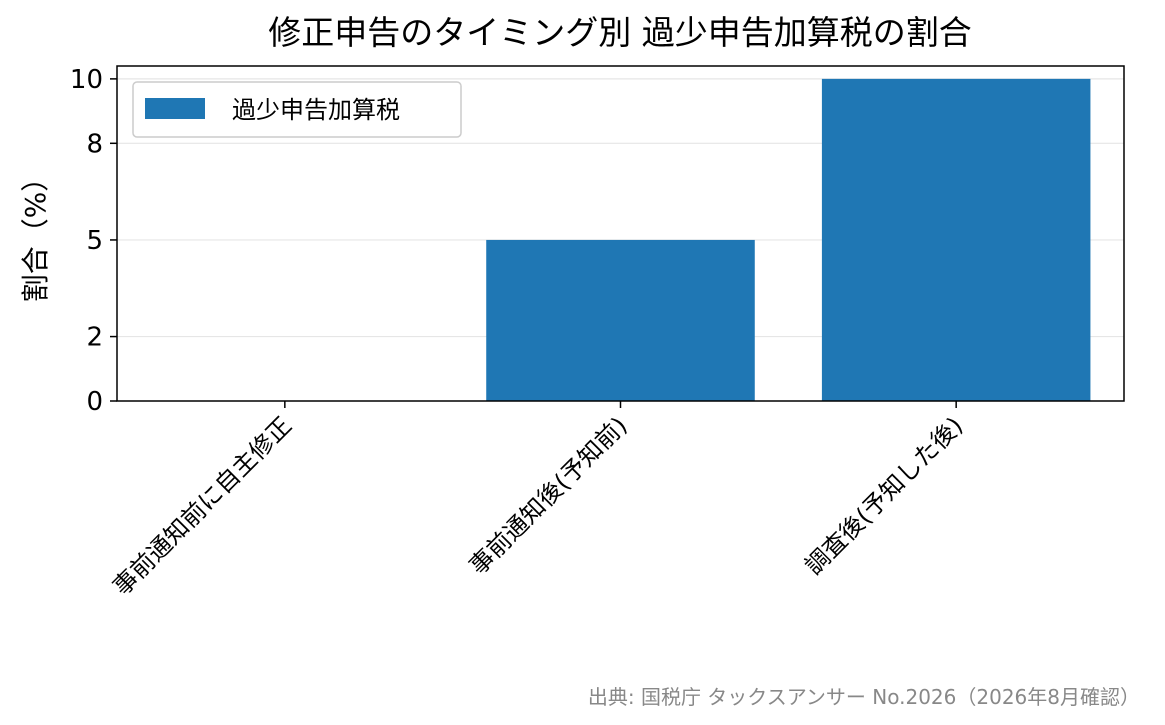 Image resolution: width=1165 pixels, height=725 pixels. Describe the element at coordinates (316, 110) in the screenshot. I see `legend-label: 過少申告加算税` at that location.